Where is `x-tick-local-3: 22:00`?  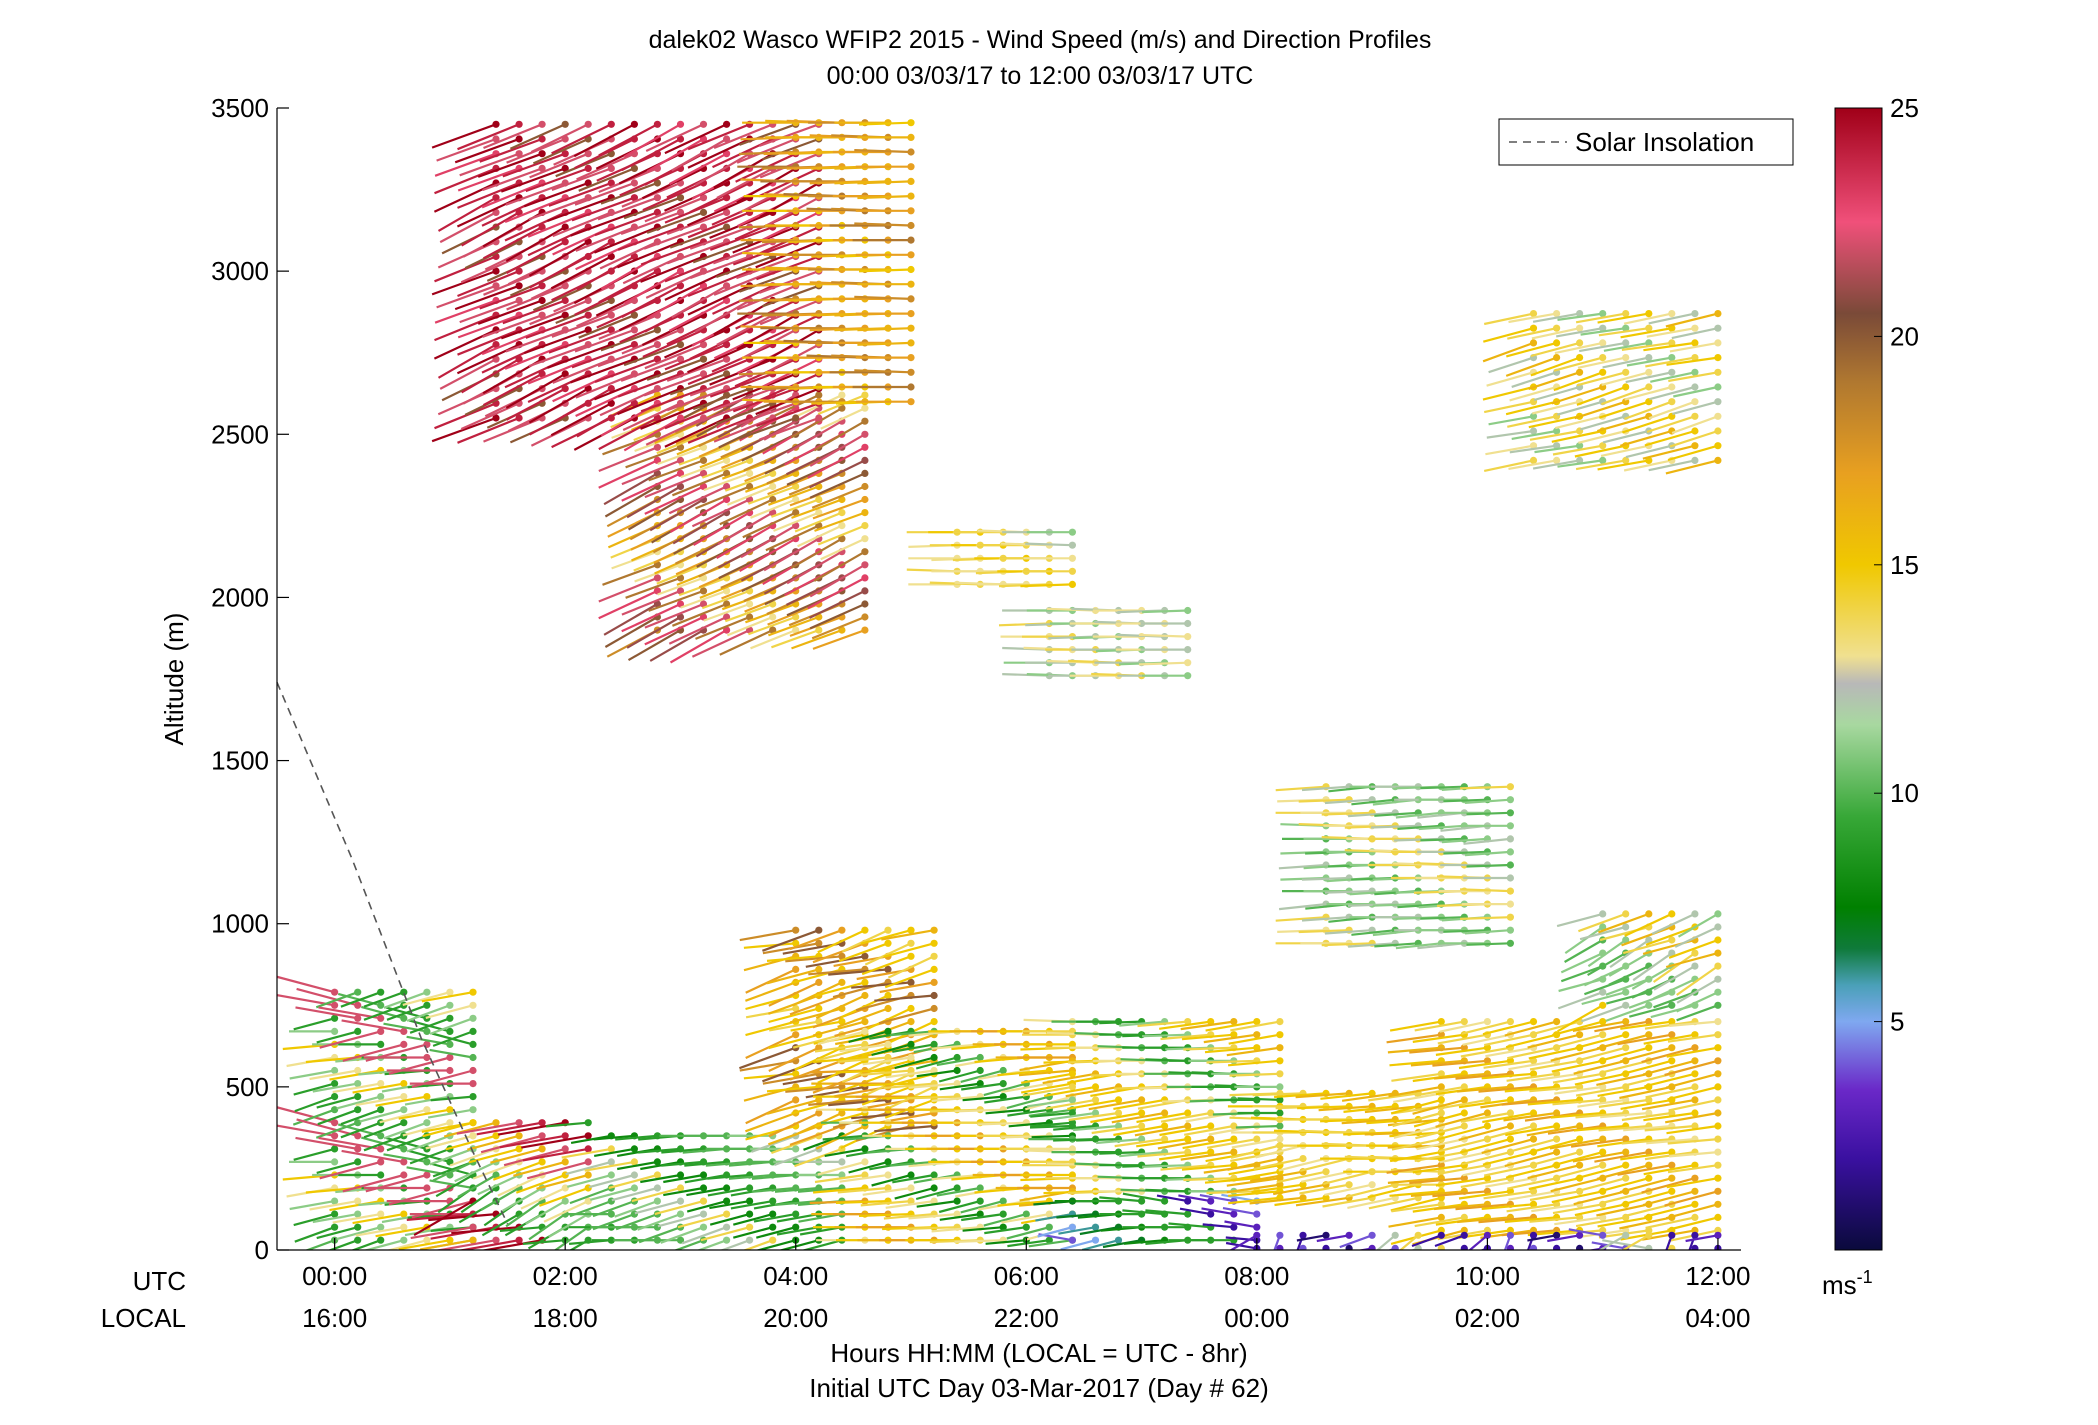 x-tick-local-3: 22:00 is located at coordinates (1026, 1318).